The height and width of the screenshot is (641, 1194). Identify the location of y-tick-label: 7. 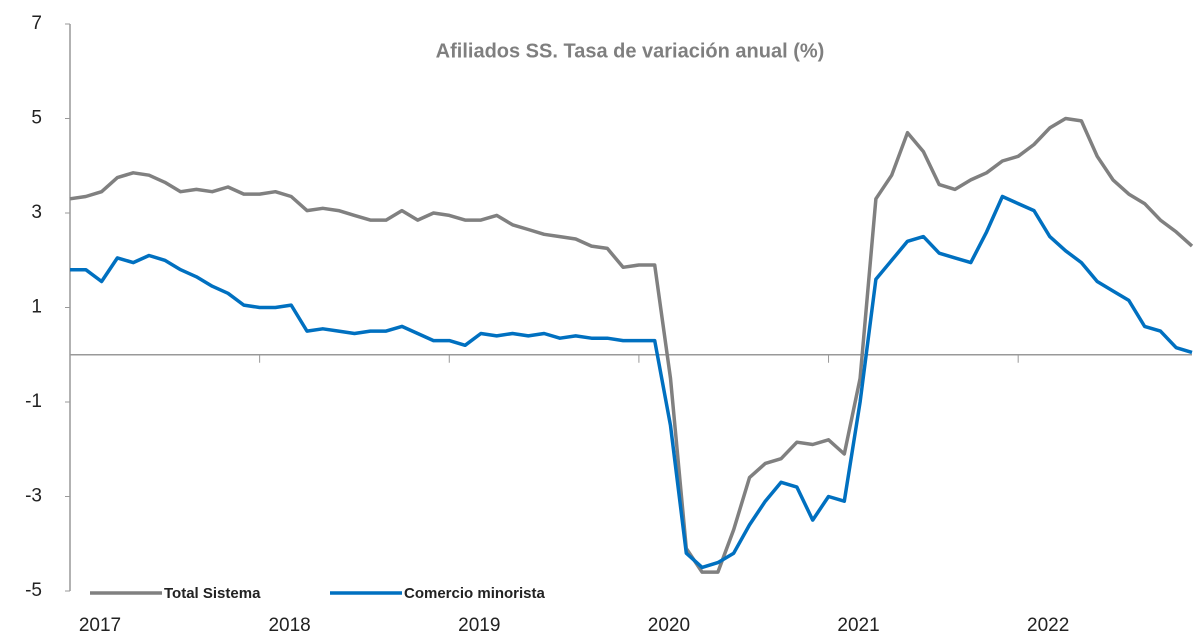
(36, 23).